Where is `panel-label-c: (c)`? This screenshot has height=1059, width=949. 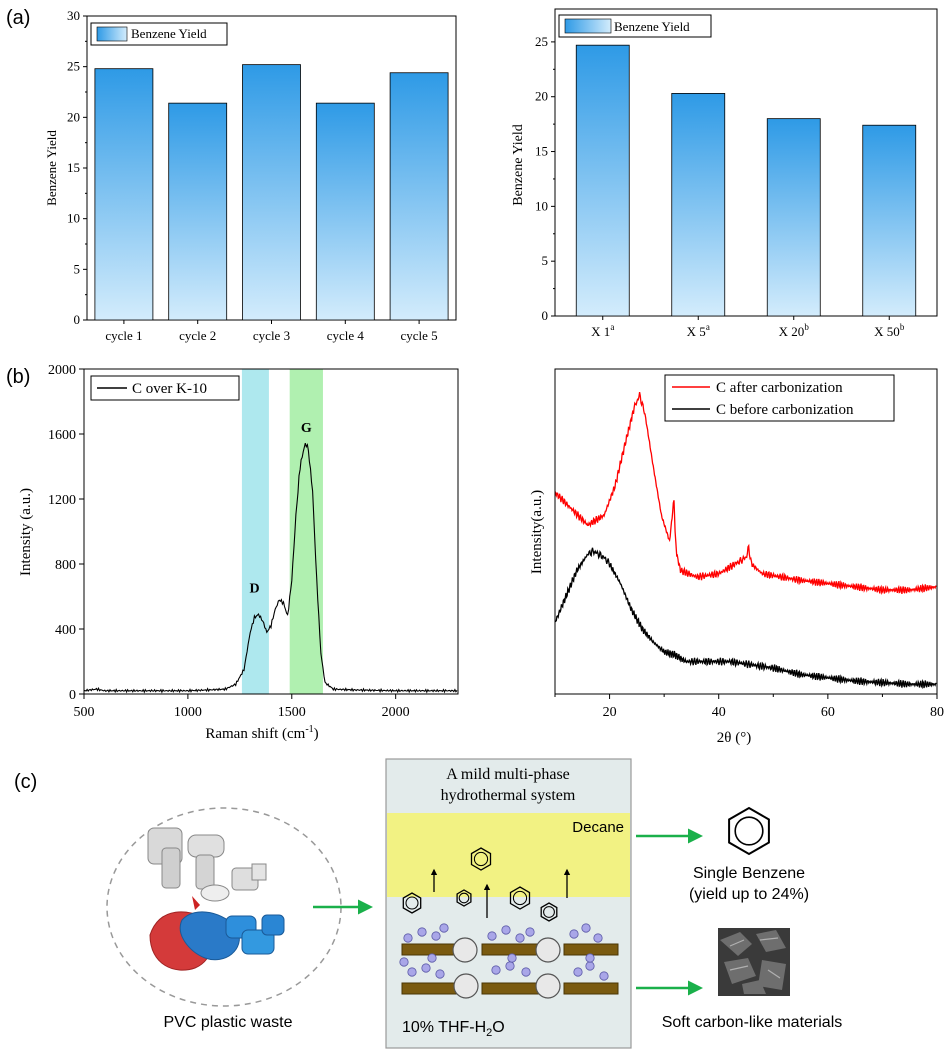
panel-label-c: (c) is located at coordinates (25, 782).